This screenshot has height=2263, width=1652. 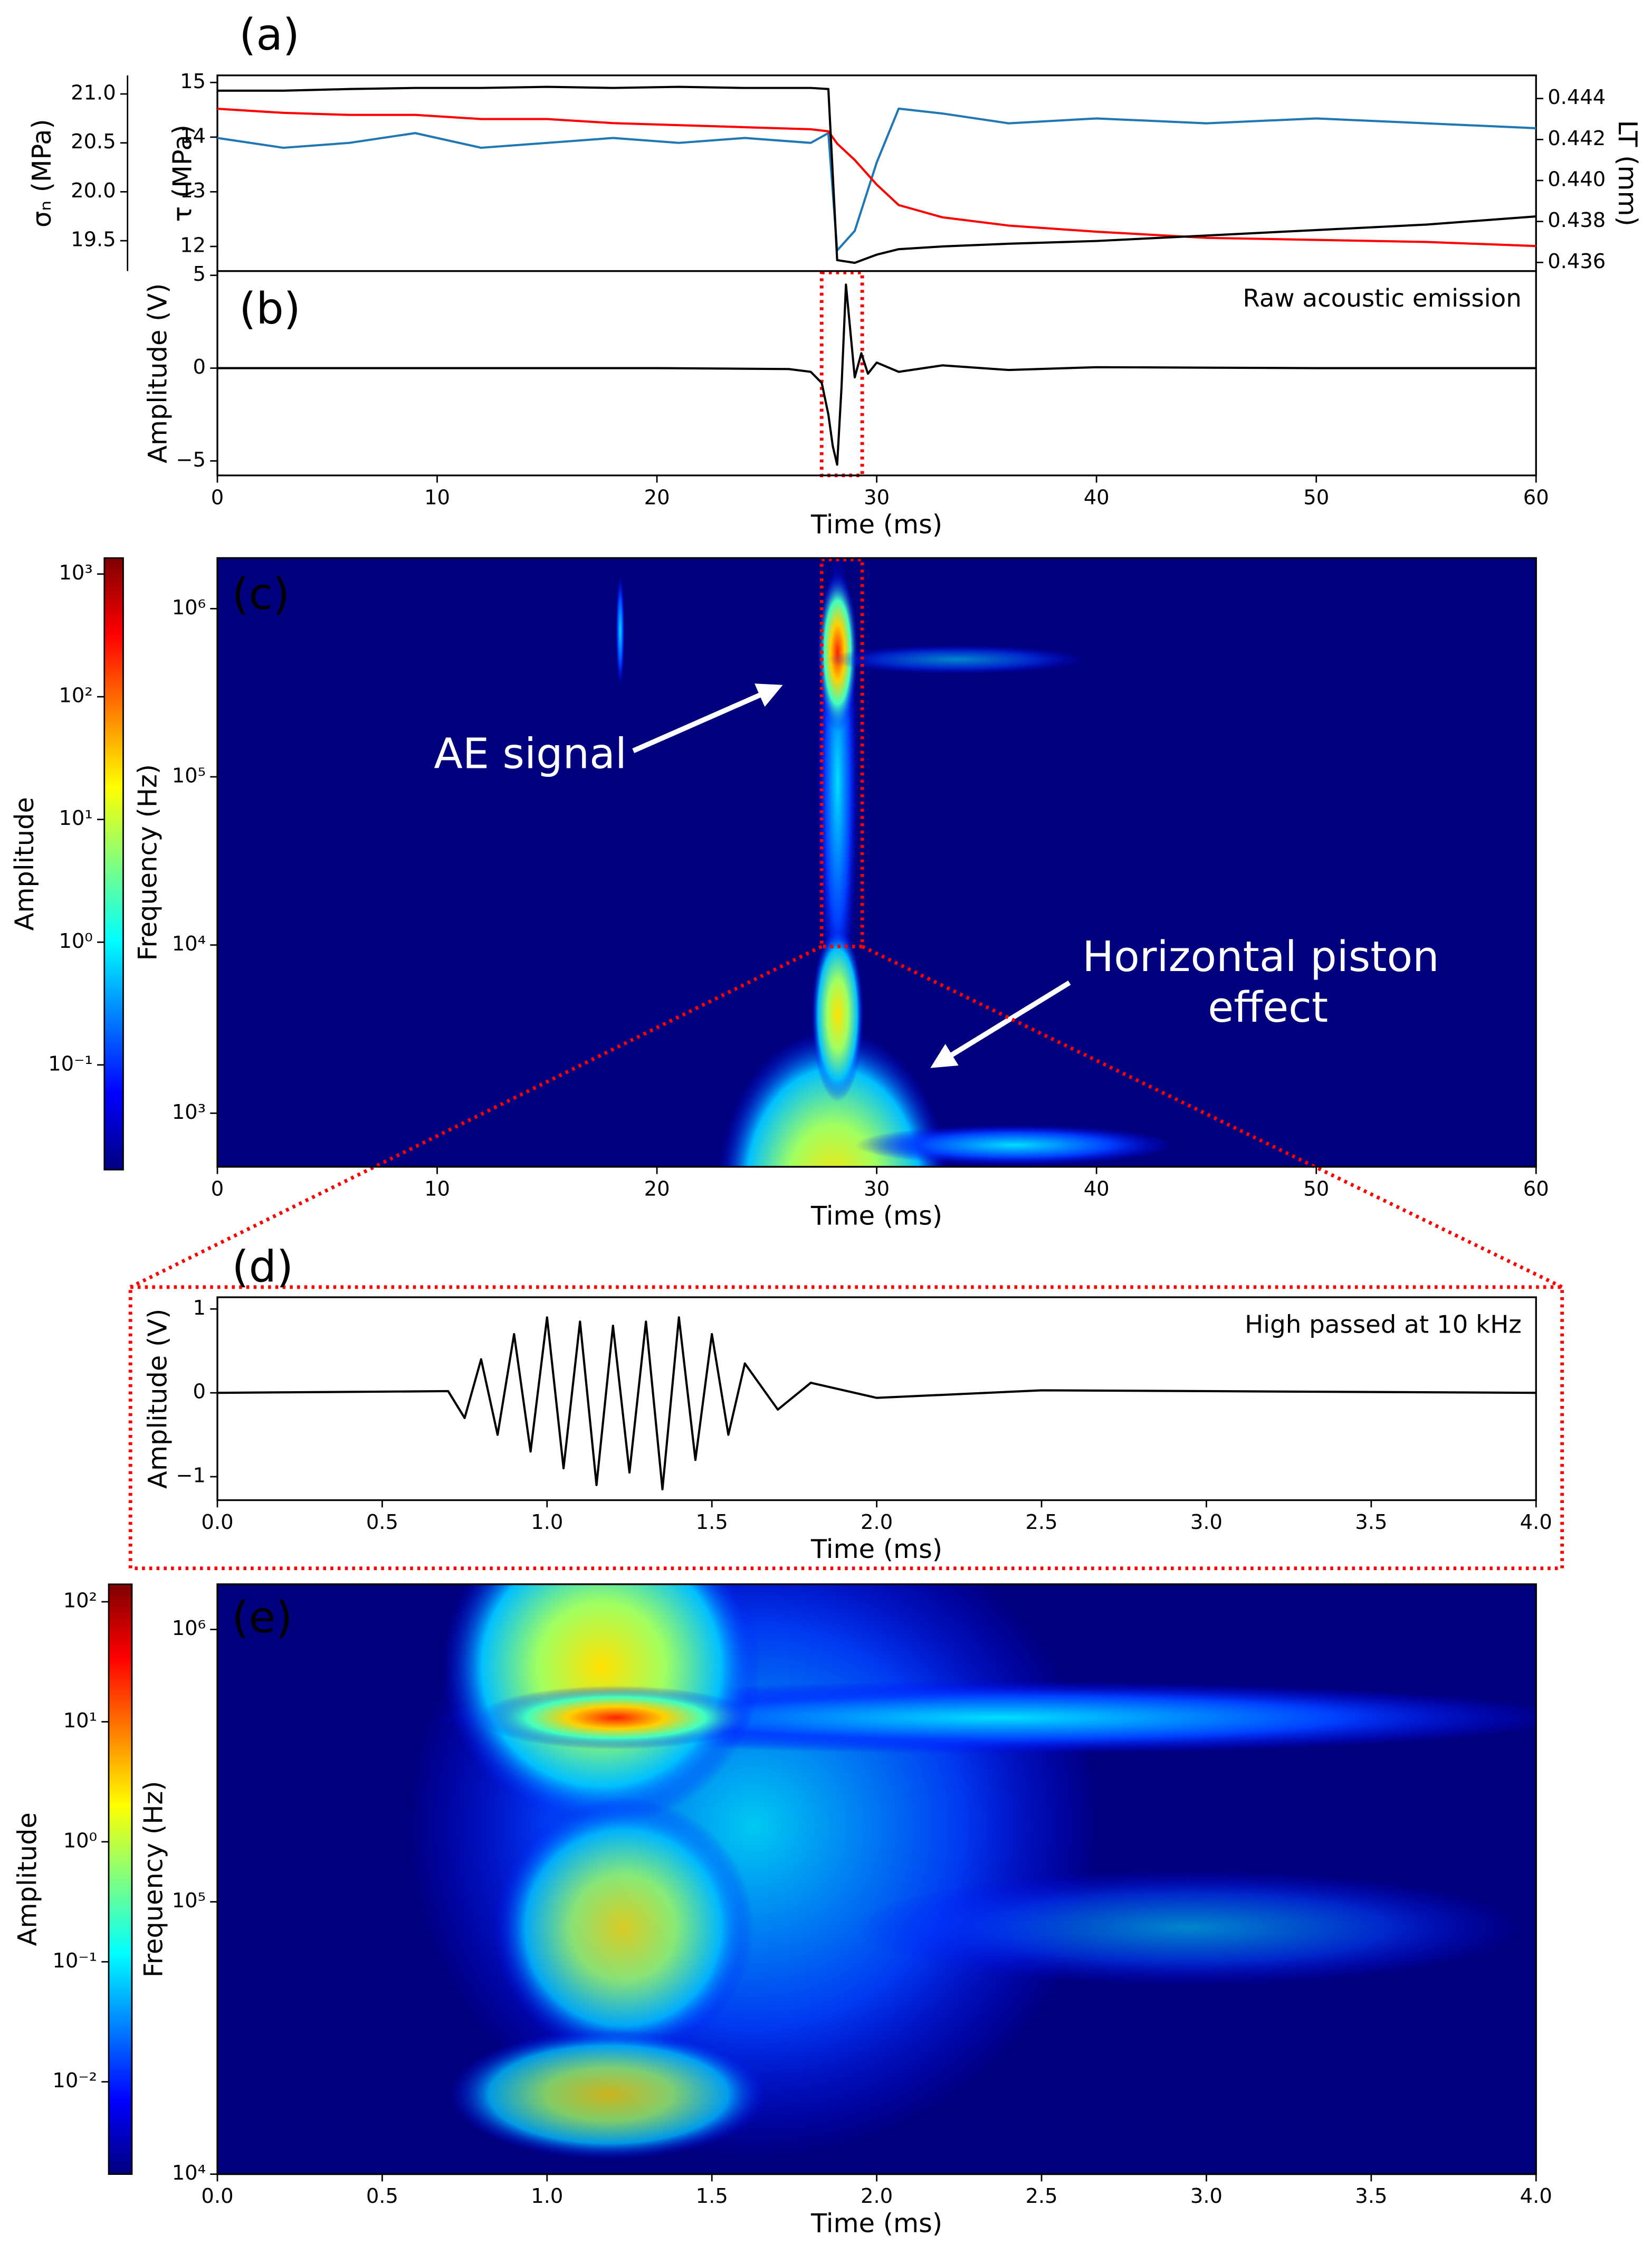 I want to click on plot-frame, so click(x=876, y=173).